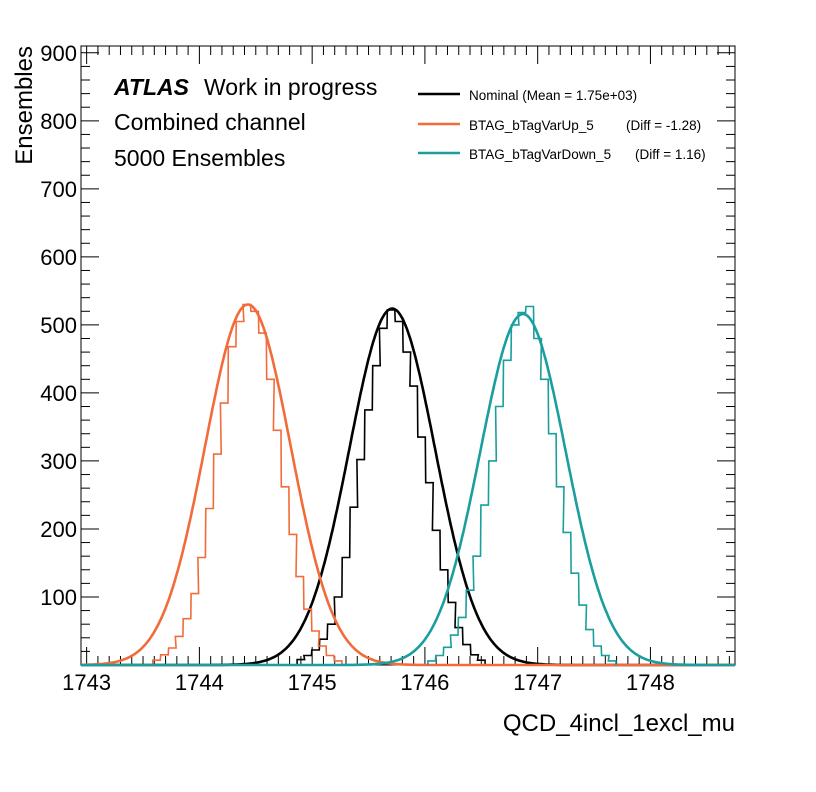 This screenshot has width=816, height=792. Describe the element at coordinates (58, 189) in the screenshot. I see `y-tick-label: 700` at that location.